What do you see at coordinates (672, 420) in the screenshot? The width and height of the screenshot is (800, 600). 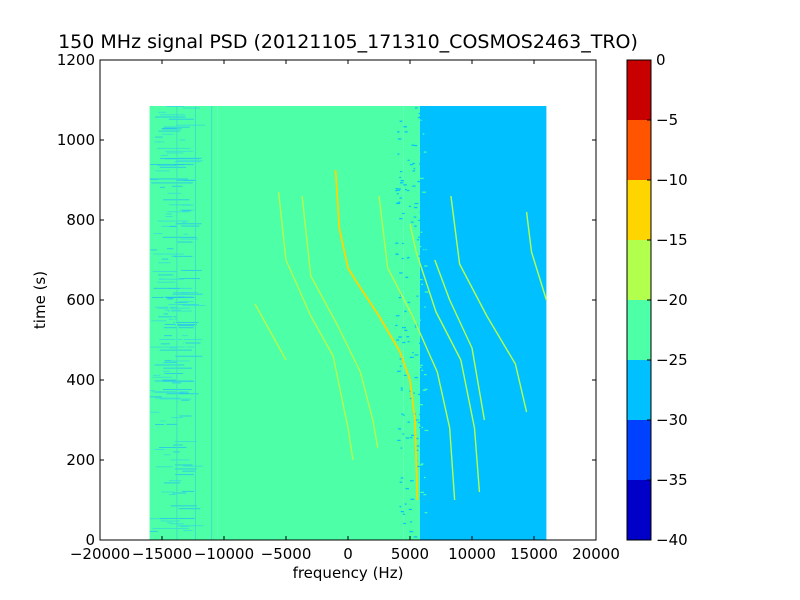 I see `colorbar-tick-label: −30` at bounding box center [672, 420].